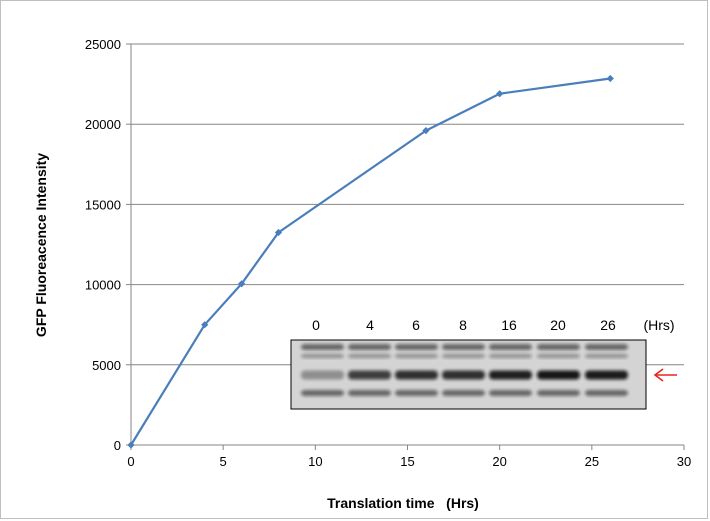 The image size is (710, 521). Describe the element at coordinates (316, 325) in the screenshot. I see `gel-lane-label: 0` at that location.